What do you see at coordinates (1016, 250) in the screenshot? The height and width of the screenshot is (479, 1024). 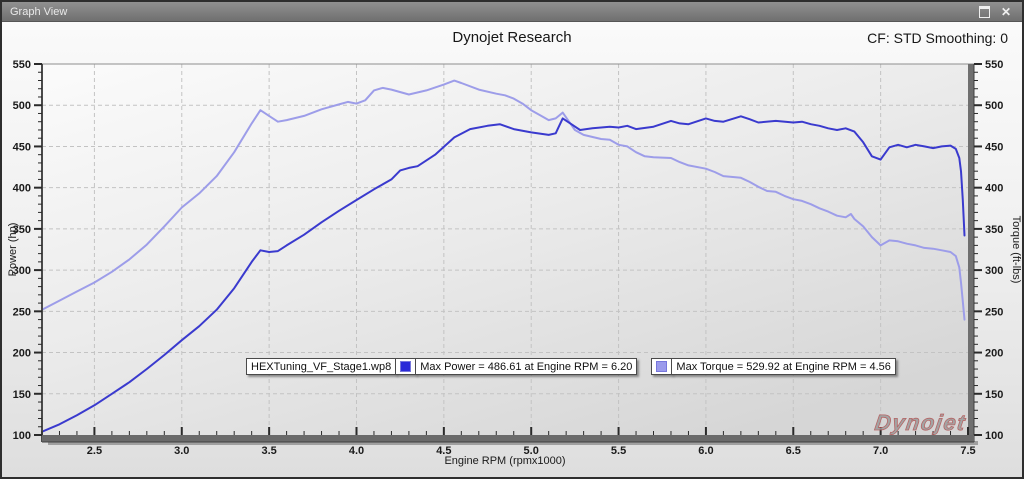 I see `svg-text: Torque (ft-lbs)` at bounding box center [1016, 250].